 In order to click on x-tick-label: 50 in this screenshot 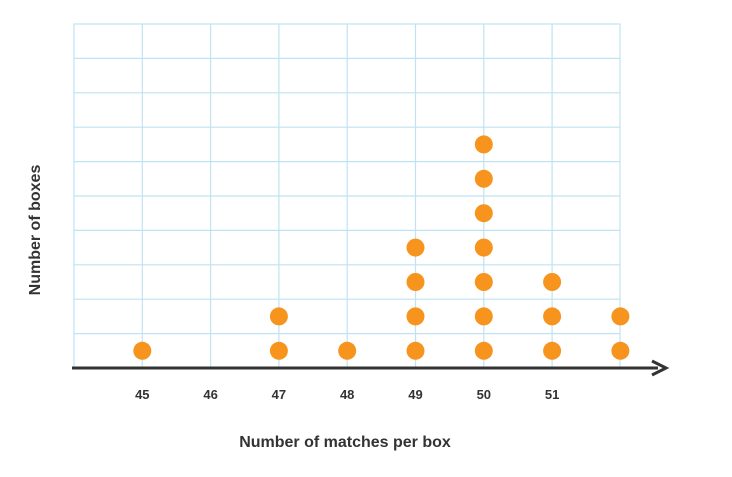, I will do `click(484, 394)`.